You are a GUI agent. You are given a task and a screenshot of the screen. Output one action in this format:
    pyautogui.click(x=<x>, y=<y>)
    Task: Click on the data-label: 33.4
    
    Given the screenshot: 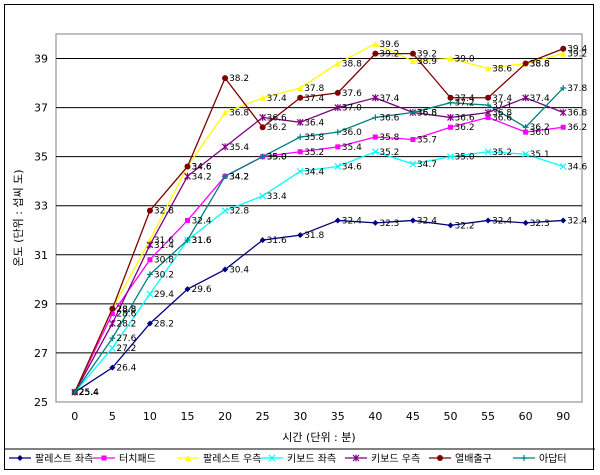 What is the action you would take?
    pyautogui.click(x=277, y=197)
    